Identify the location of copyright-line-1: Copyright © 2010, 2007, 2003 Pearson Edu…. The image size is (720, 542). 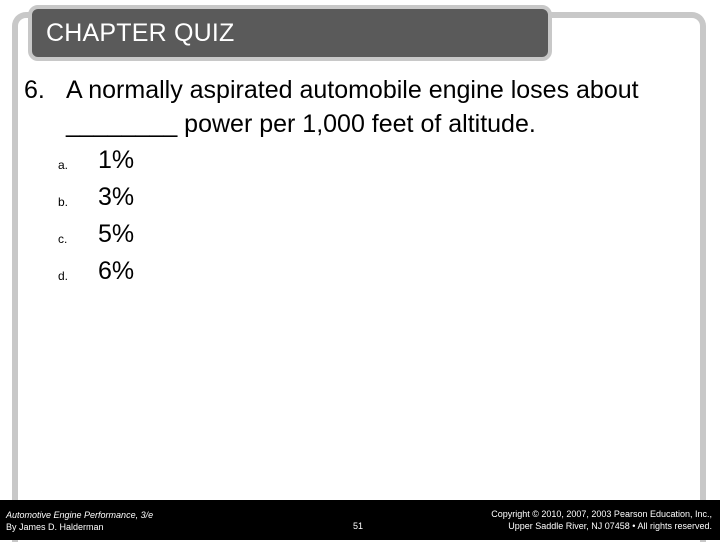
(601, 514).